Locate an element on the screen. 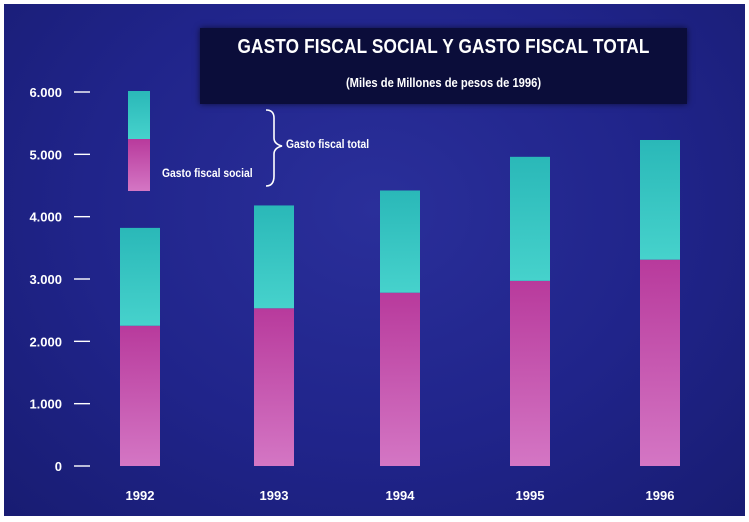 The height and width of the screenshot is (522, 749). legend-brace is located at coordinates (274, 148).